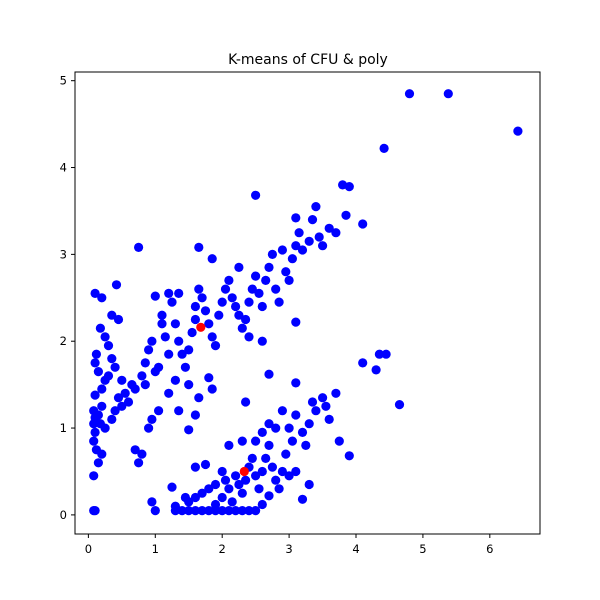 The image size is (600, 600). I want to click on centroid-point, so click(244, 471).